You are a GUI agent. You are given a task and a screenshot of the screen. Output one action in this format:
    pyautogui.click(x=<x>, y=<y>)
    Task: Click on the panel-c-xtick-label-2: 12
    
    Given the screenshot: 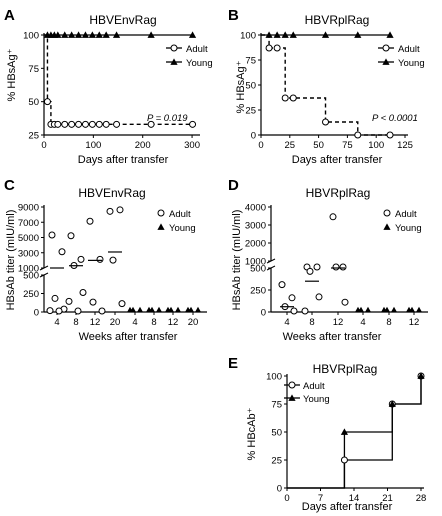 What is the action you would take?
    pyautogui.click(x=95, y=322)
    